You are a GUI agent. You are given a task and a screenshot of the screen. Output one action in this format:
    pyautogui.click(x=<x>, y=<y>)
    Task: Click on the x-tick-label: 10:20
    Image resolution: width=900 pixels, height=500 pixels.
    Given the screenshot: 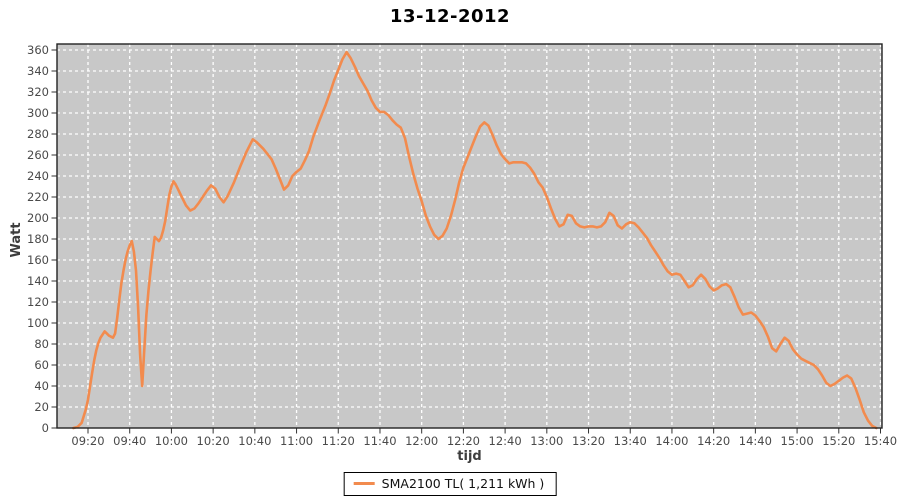 What is the action you would take?
    pyautogui.click(x=213, y=441)
    